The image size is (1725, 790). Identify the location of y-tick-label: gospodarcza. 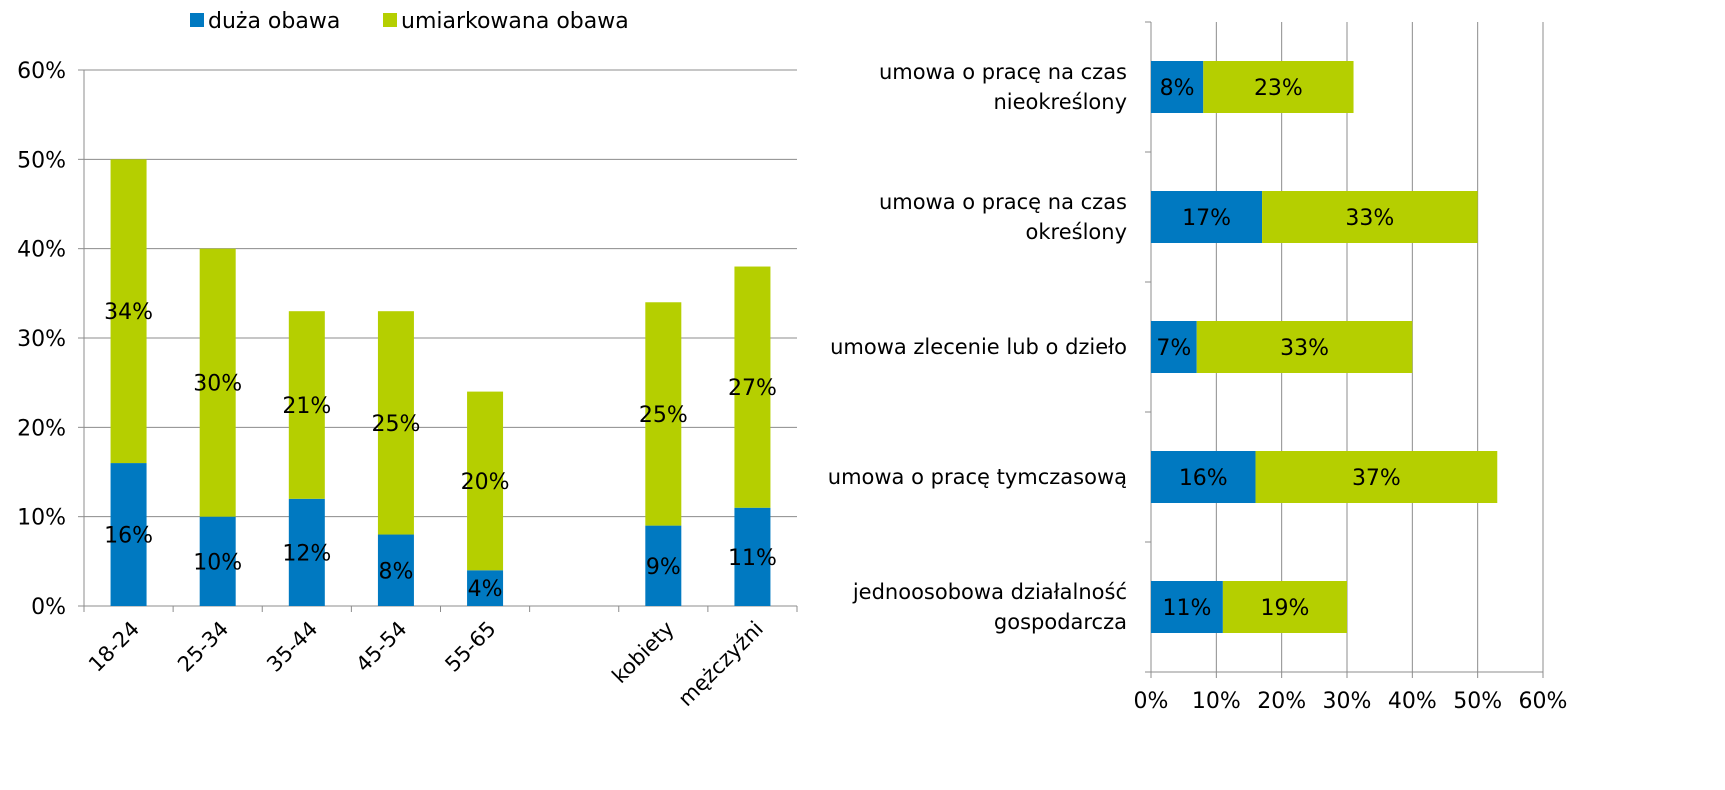
(1060, 622).